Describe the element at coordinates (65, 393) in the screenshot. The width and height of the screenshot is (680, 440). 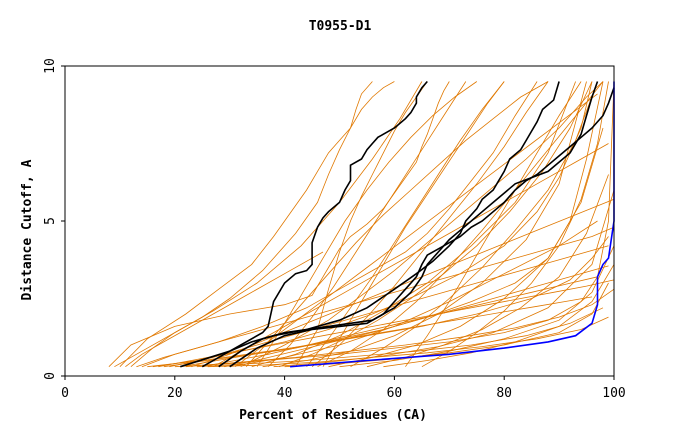
I see `x-tick-label-0: 0` at that location.